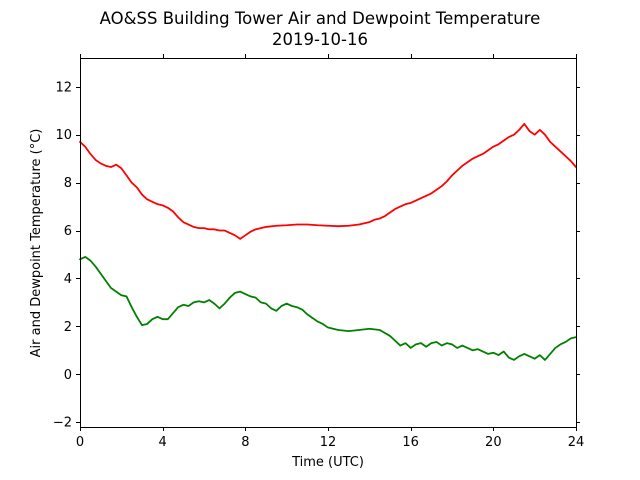 Image resolution: width=640 pixels, height=480 pixels. What do you see at coordinates (410, 442) in the screenshot?
I see `x-tick-label: 16` at bounding box center [410, 442].